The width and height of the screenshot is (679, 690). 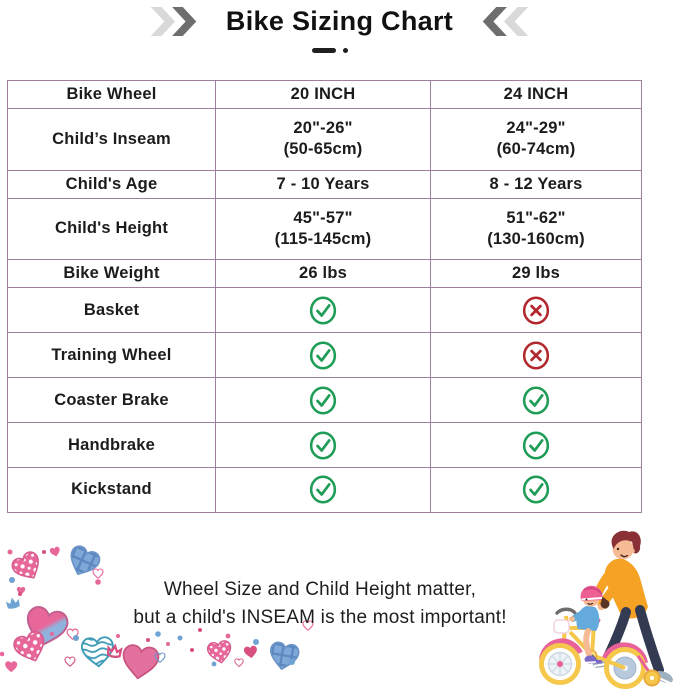 What do you see at coordinates (320, 589) in the screenshot?
I see `note-line-1: Wheel Size and Child Height matter,` at bounding box center [320, 589].